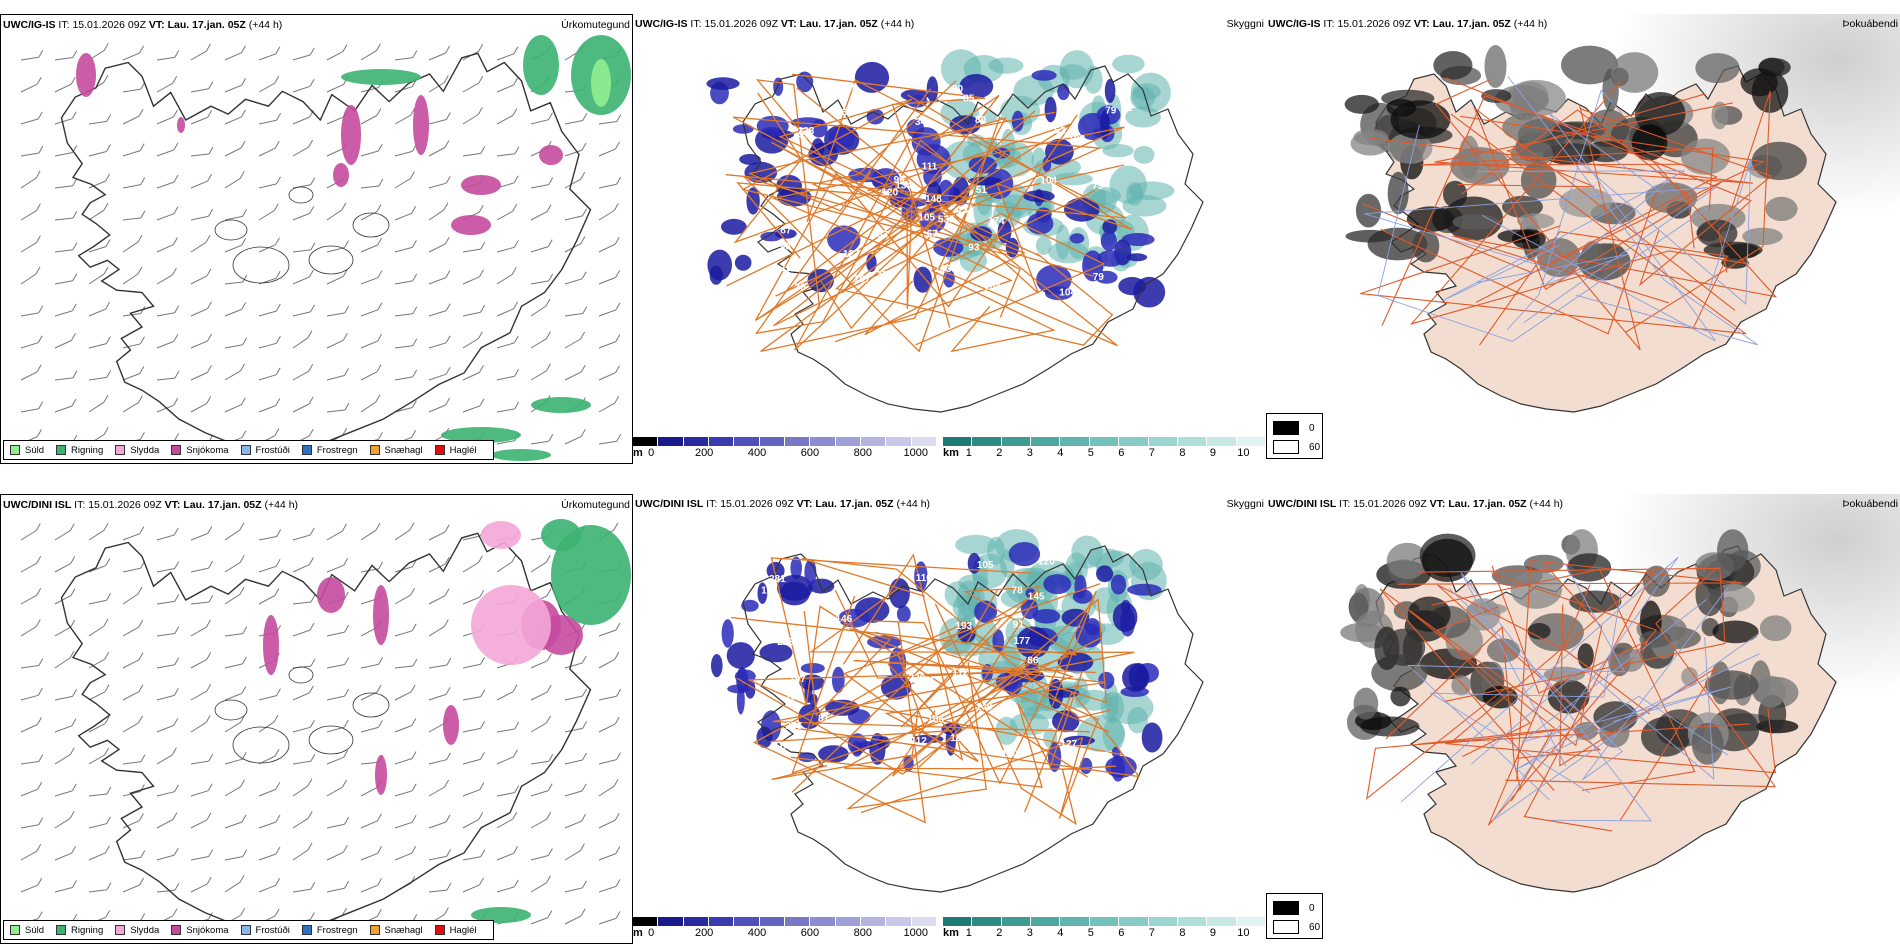  I want to click on cloud-base-label: 87, so click(786, 231).